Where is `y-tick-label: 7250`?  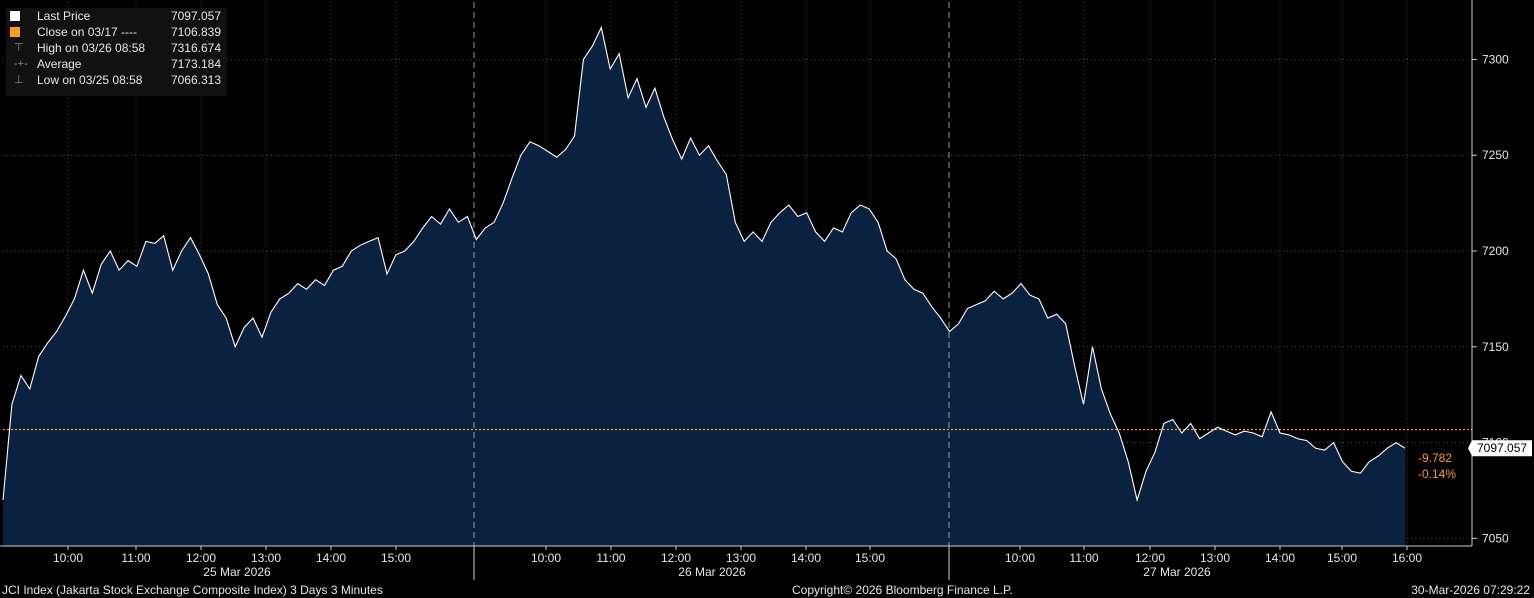
y-tick-label: 7250 is located at coordinates (1495, 155).